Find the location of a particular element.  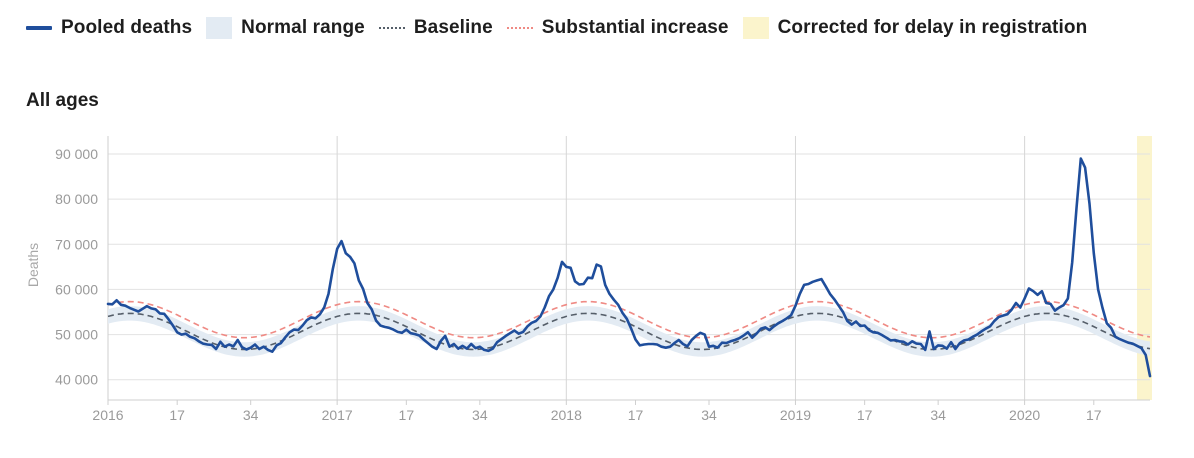

legend-label-normal: Normal range is located at coordinates (303, 27).